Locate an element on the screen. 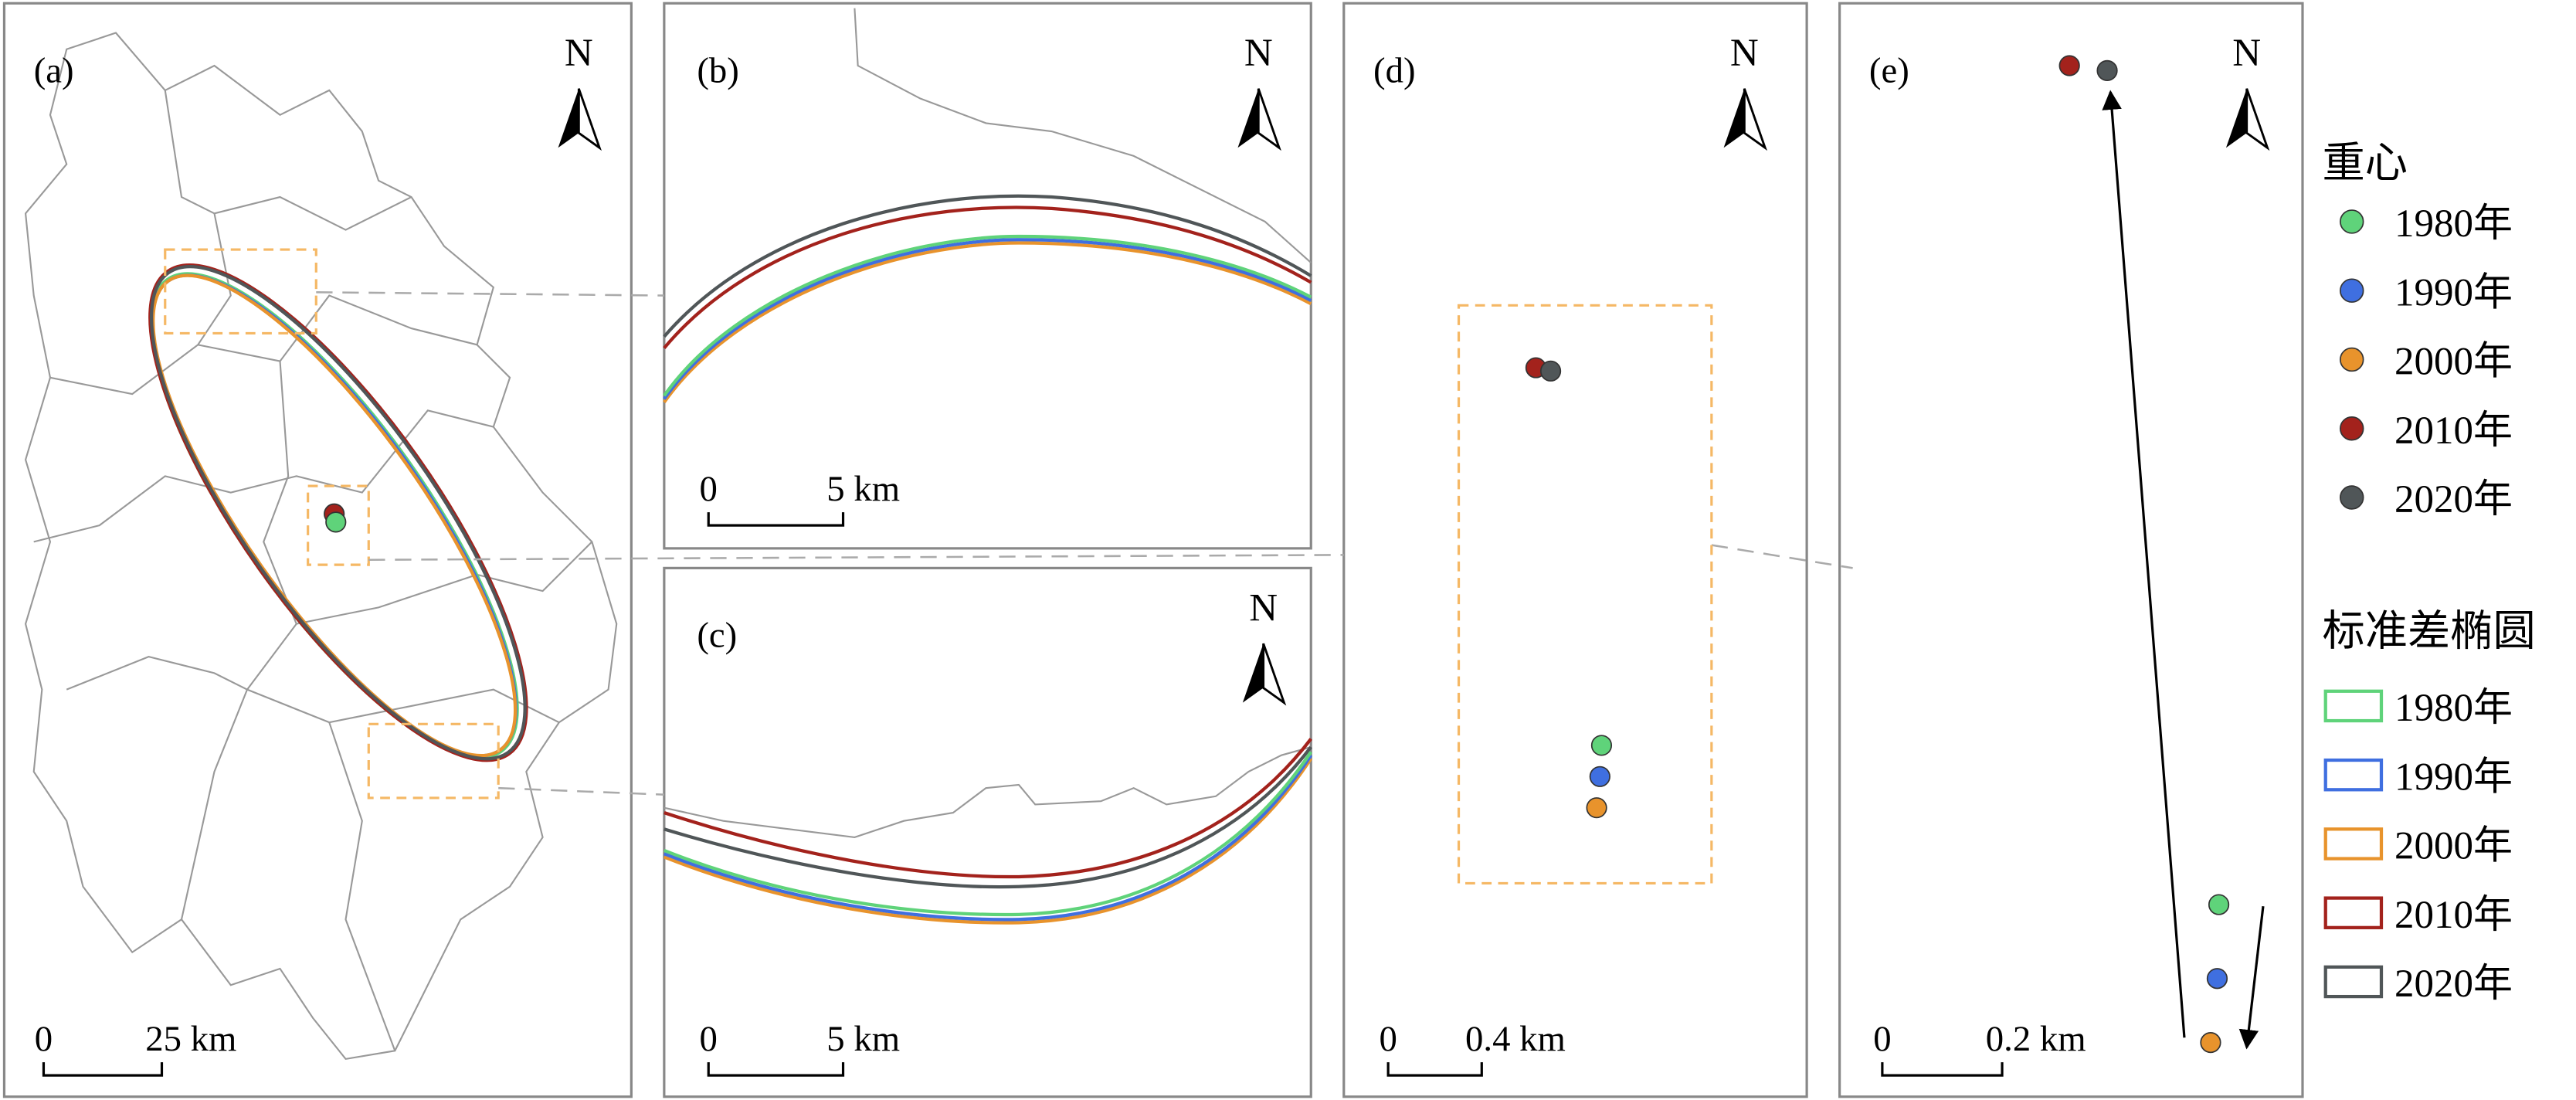 The image size is (2576, 1100). scale-label: 0.2 km is located at coordinates (2036, 1039).